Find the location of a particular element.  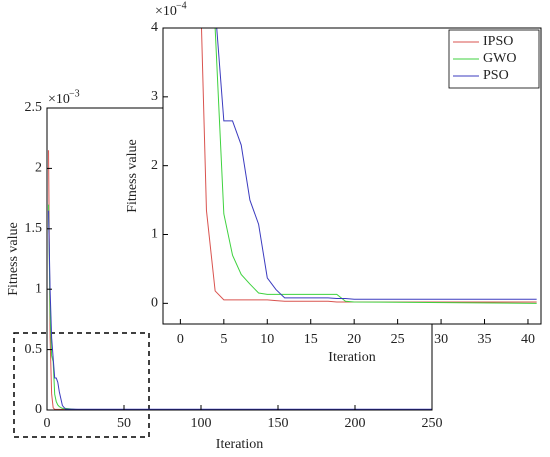

x-tick-label: 40 is located at coordinates (528, 339).